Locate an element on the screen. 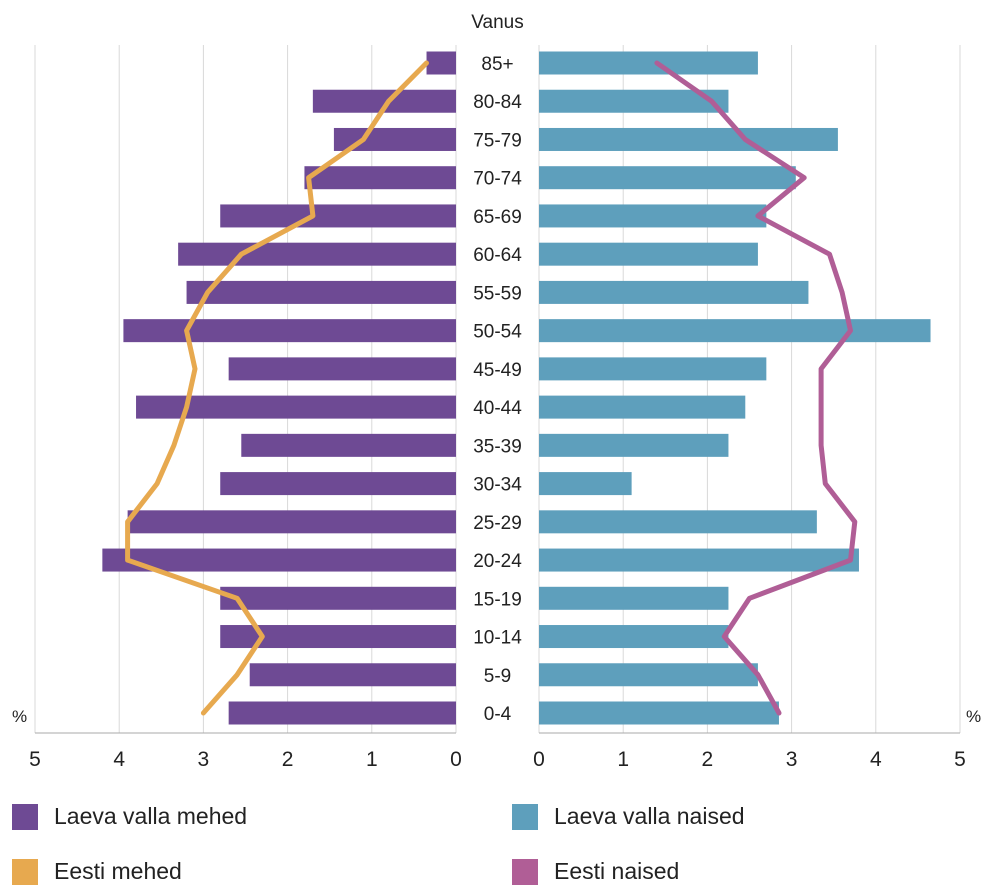  tick-label-right: 3 is located at coordinates (792, 759).